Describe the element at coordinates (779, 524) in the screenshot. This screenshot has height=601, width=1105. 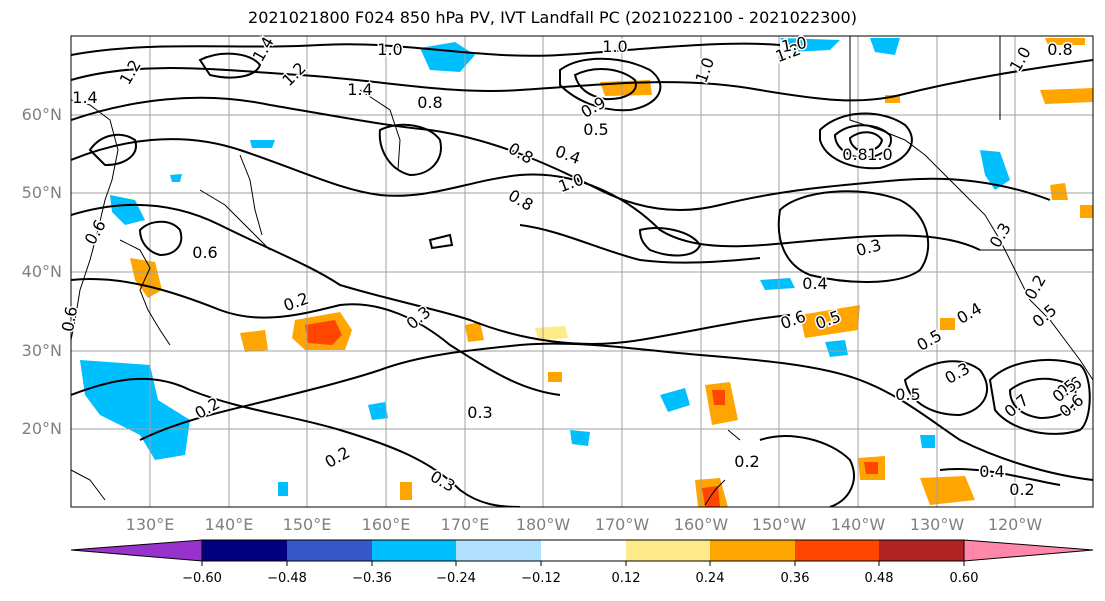
I see `lon-label-150w: 150°W` at that location.